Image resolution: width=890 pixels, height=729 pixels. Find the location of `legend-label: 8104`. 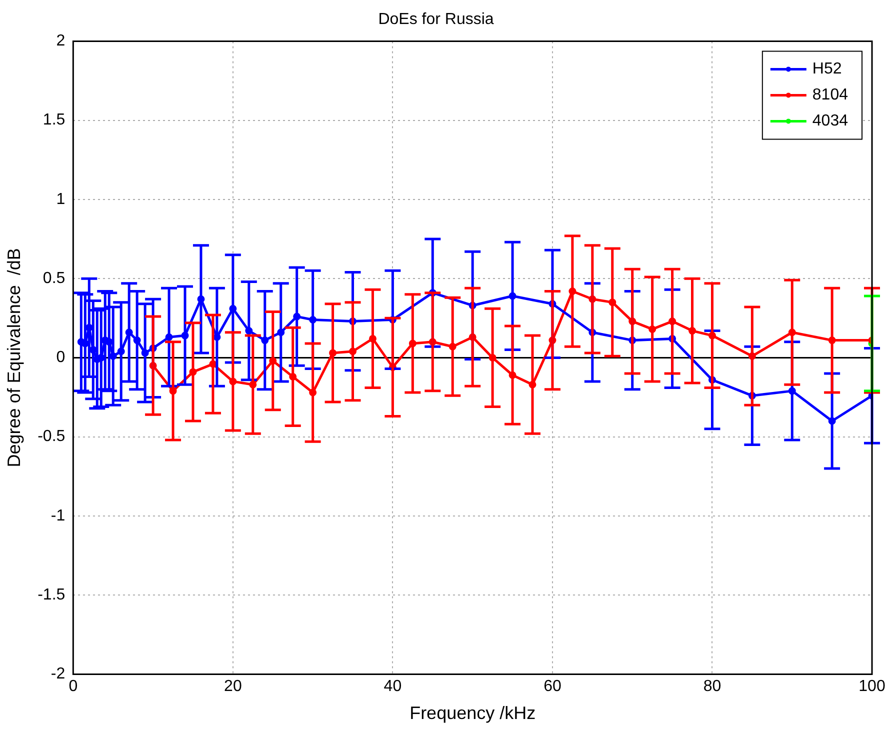

legend-label: 8104 is located at coordinates (830, 95).